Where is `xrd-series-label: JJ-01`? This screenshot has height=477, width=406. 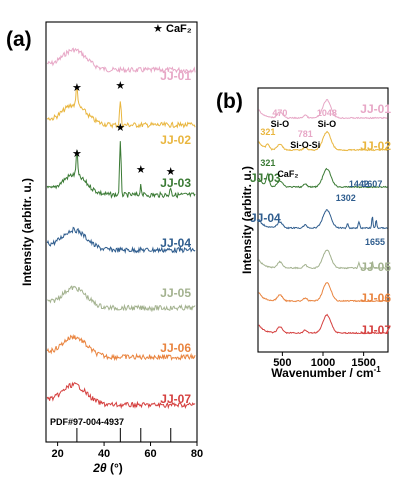
xrd-series-label: JJ-01 is located at coordinates (175, 76).